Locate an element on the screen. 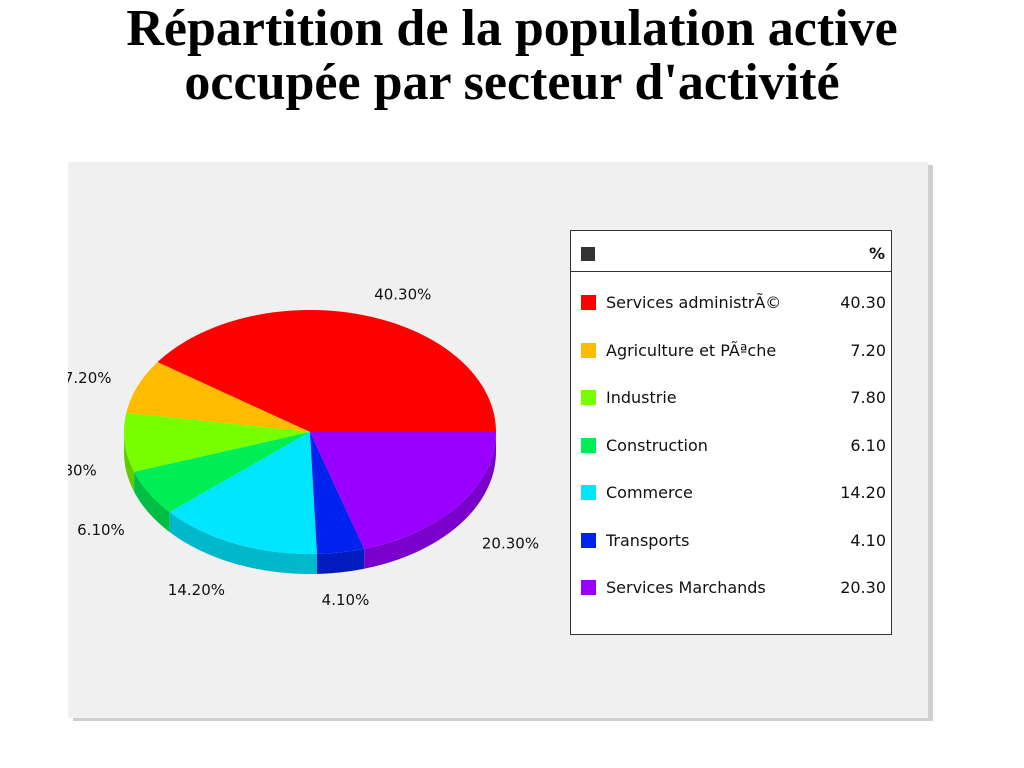  pie-side-walls is located at coordinates (310, 503).